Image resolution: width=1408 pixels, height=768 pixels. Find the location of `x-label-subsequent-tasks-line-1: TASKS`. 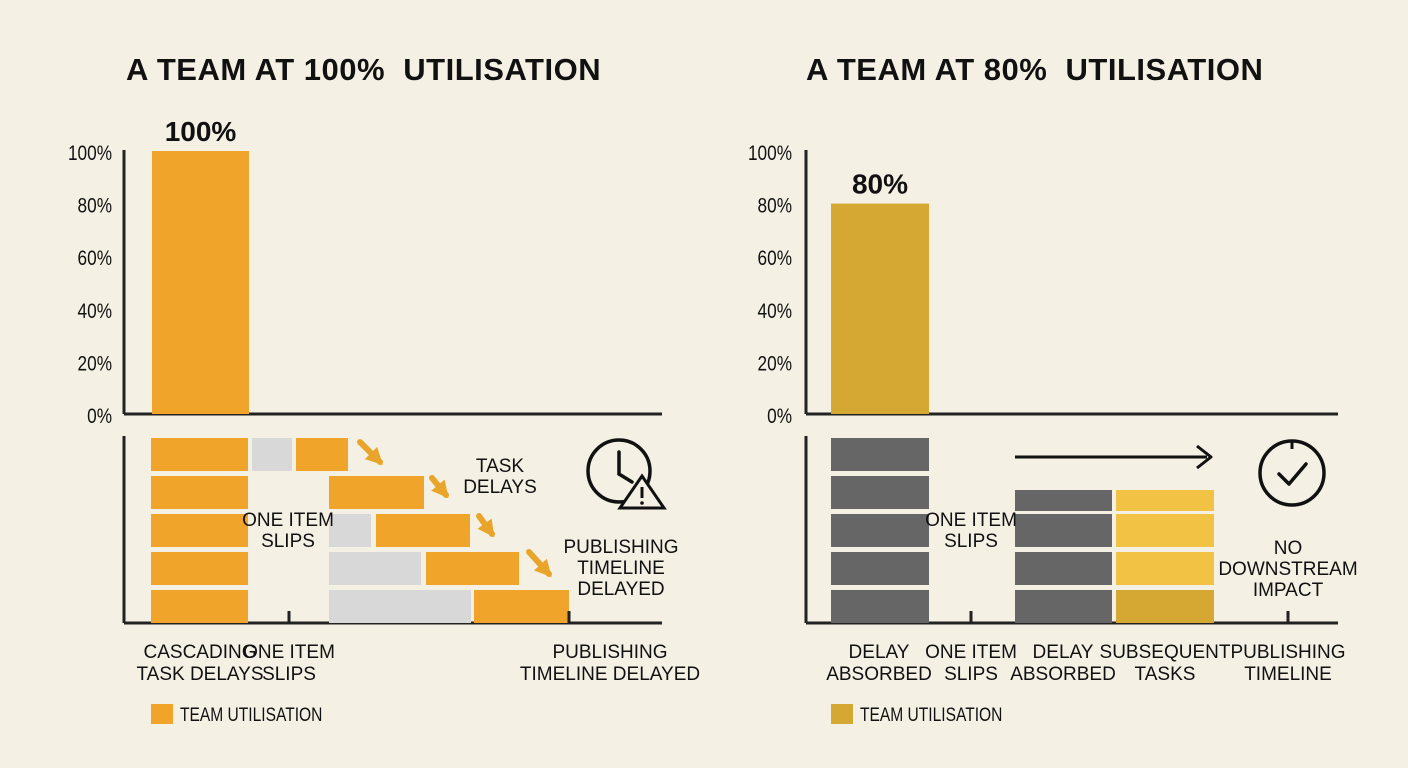

x-label-subsequent-tasks-line-1: TASKS is located at coordinates (1165, 674).